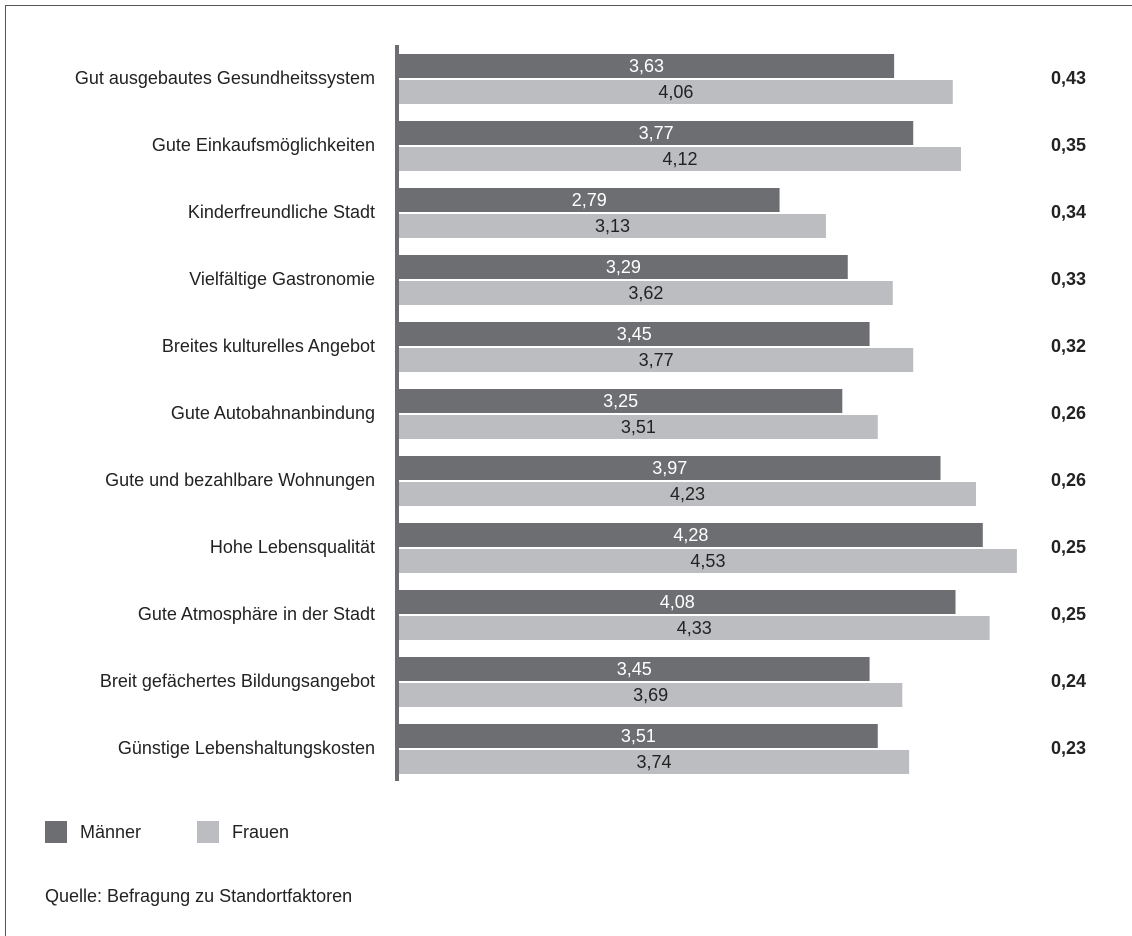  I want to click on value-label: 4,08, so click(677, 602).